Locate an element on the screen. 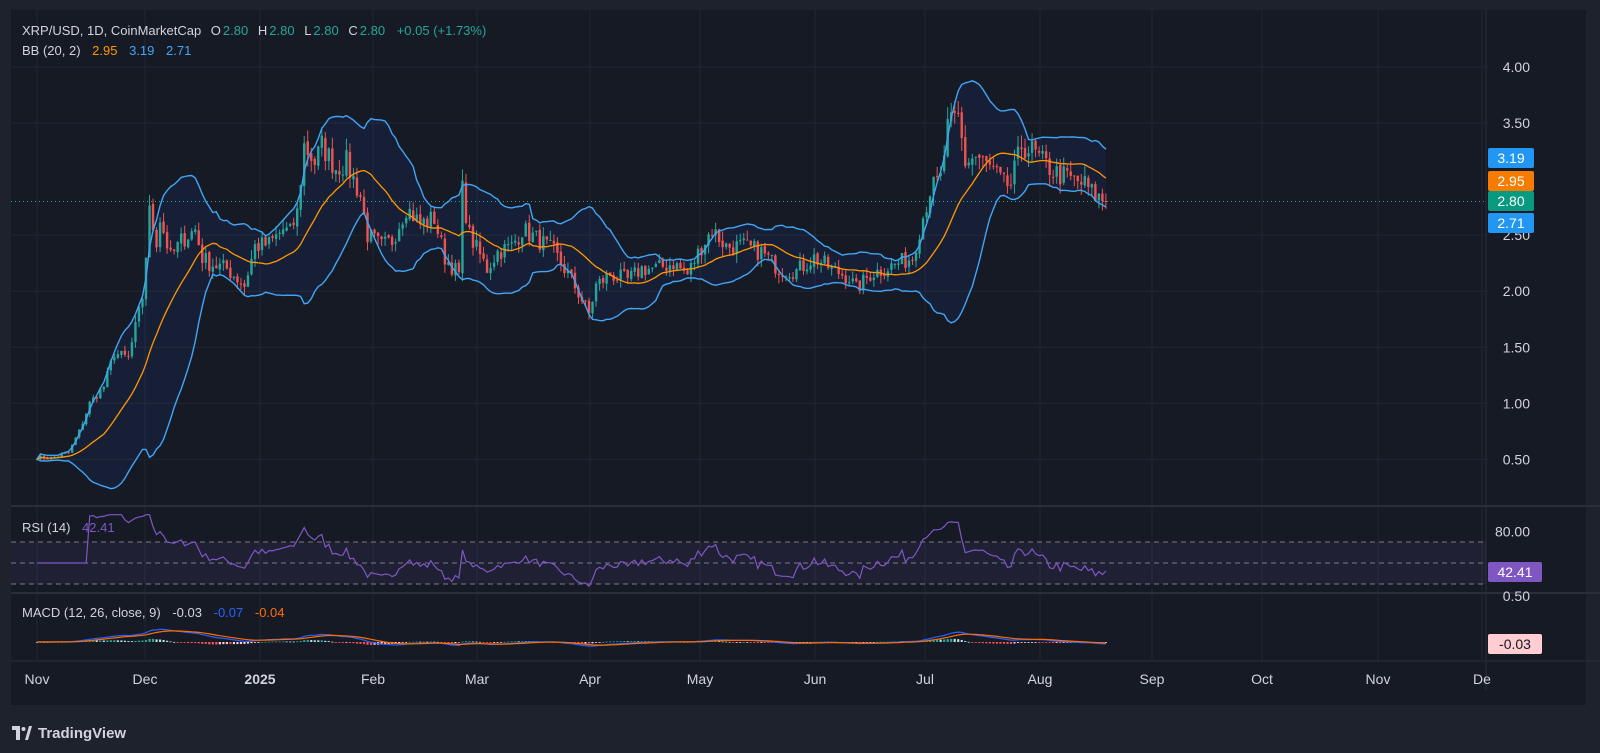 The image size is (1600, 753). x-tick-label: Feb is located at coordinates (373, 679).